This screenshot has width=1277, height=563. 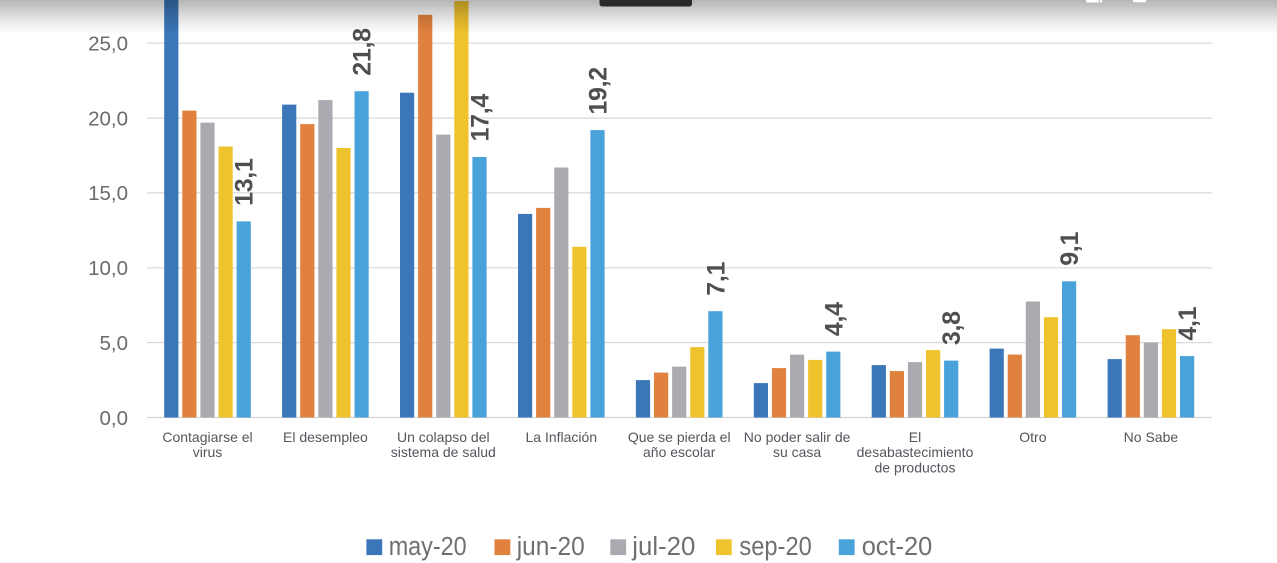 What do you see at coordinates (428, 547) in the screenshot?
I see `svg-text: may-20` at bounding box center [428, 547].